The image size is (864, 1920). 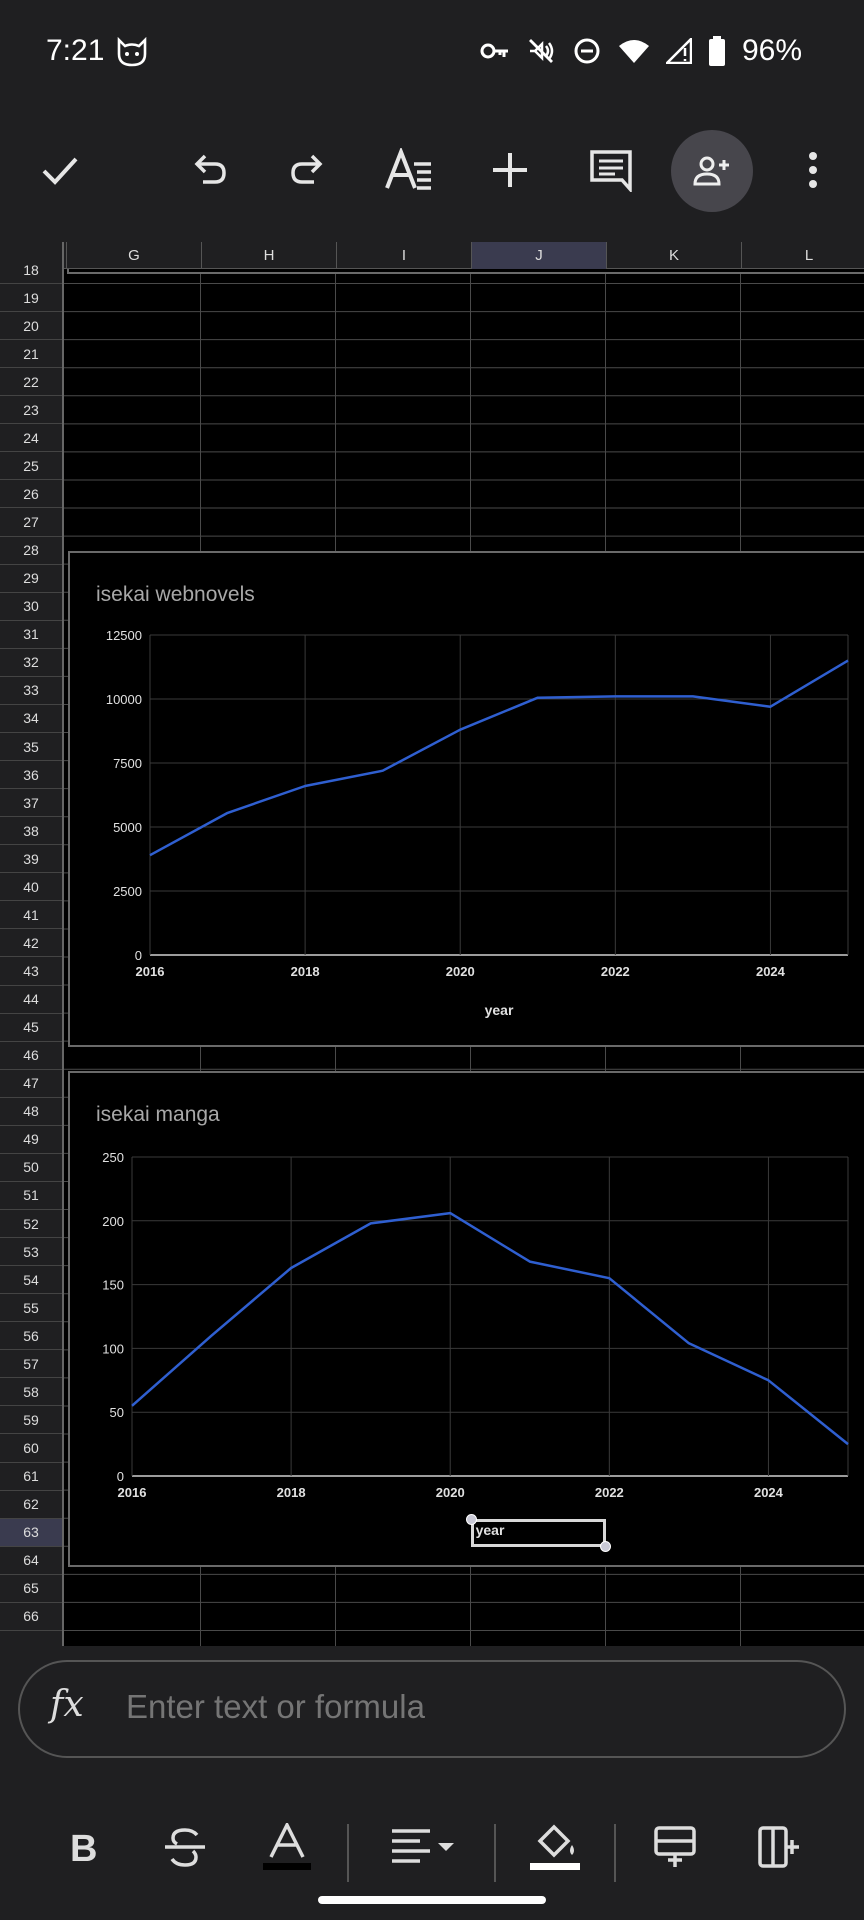 I want to click on bold-button: B, so click(x=83, y=1847).